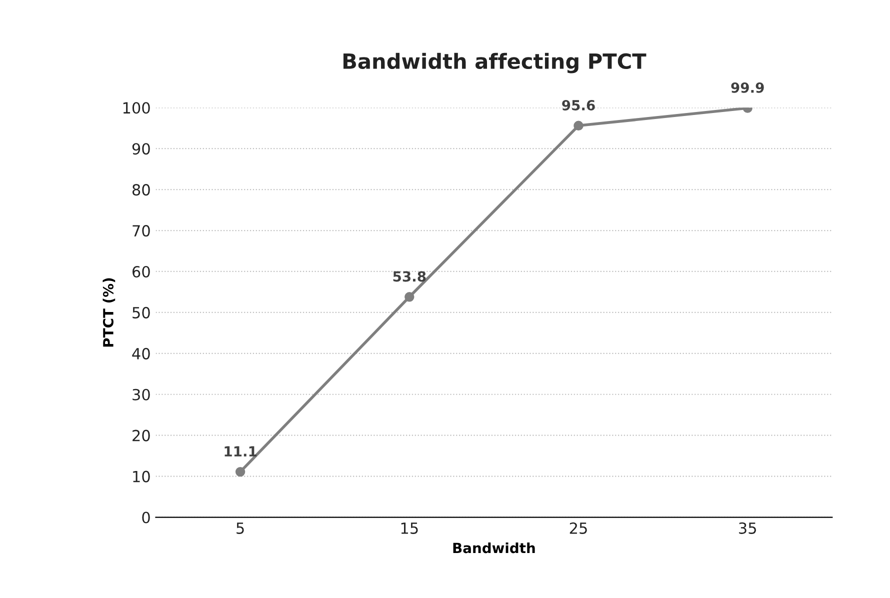 The width and height of the screenshot is (890, 598). What do you see at coordinates (141, 476) in the screenshot?
I see `y-tick-label: 10` at bounding box center [141, 476].